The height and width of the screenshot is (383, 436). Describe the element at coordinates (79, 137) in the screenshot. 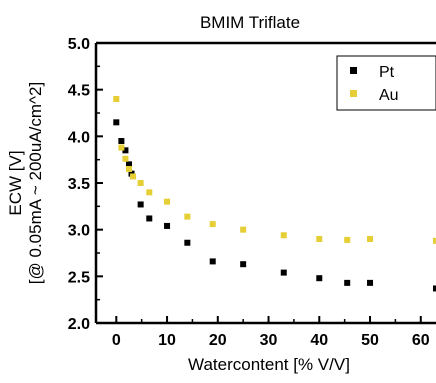

I see `y-tick-label: 4.0` at that location.